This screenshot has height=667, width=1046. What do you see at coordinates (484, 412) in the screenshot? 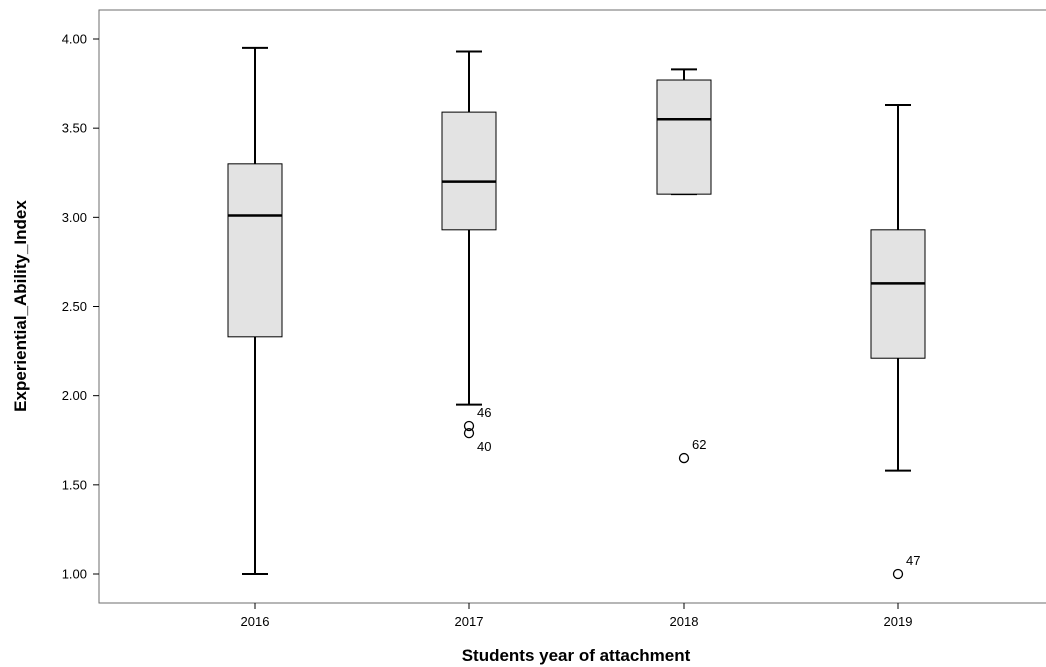
I see `outlier-label: 46` at bounding box center [484, 412].